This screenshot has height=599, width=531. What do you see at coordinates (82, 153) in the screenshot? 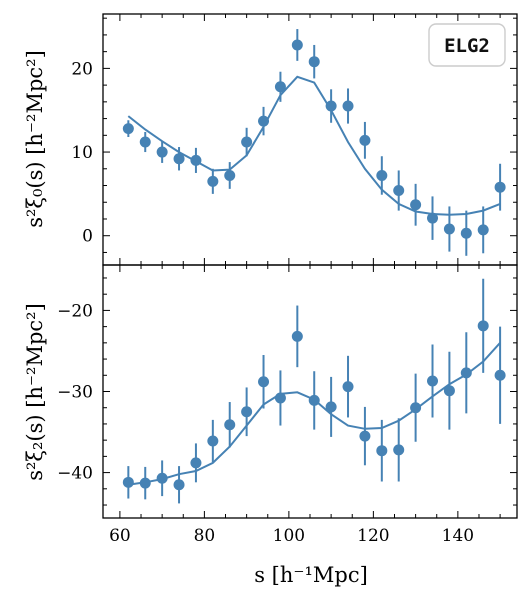
I see `y-tick-label: 10` at bounding box center [82, 153].